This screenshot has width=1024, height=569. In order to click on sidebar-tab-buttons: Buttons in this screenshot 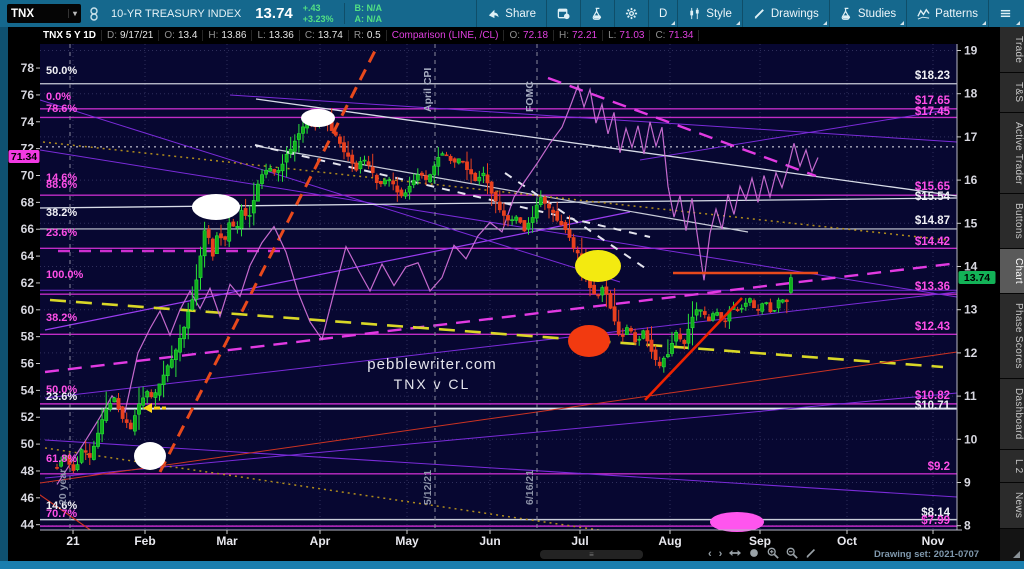, I will do `click(1012, 222)`.